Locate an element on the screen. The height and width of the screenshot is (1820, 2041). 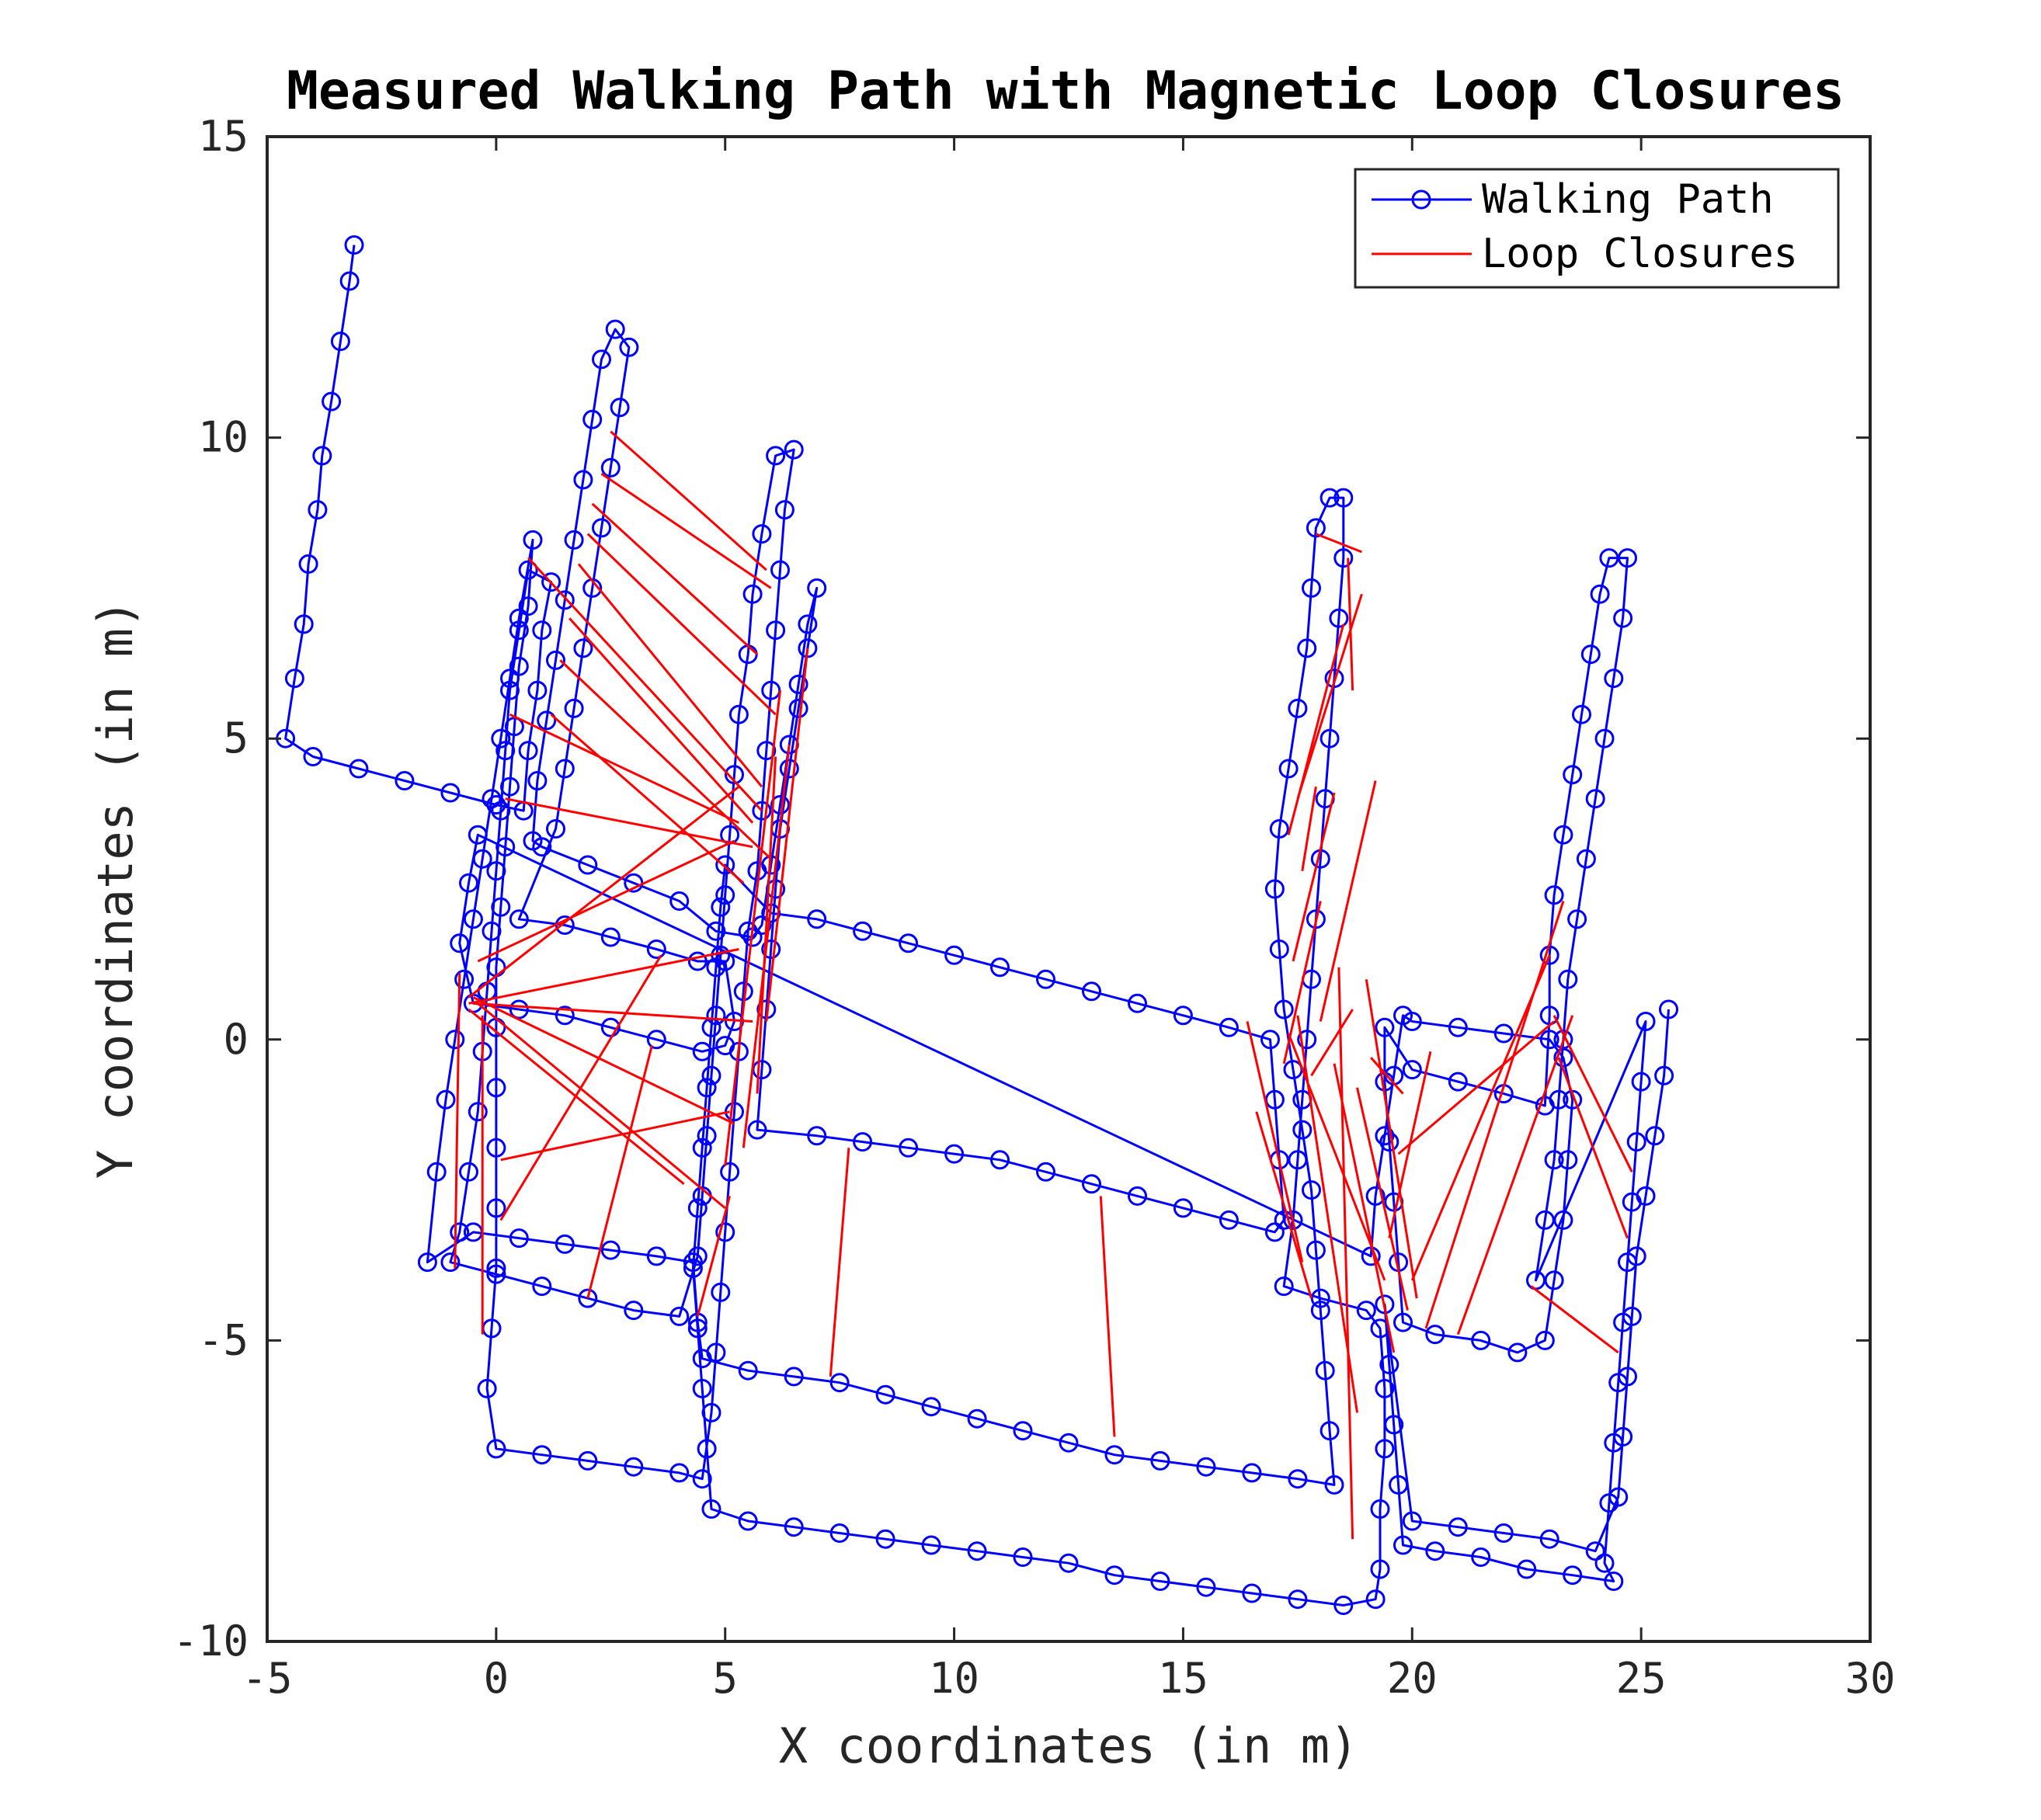
x-tick-label: 15 is located at coordinates (1183, 1679).